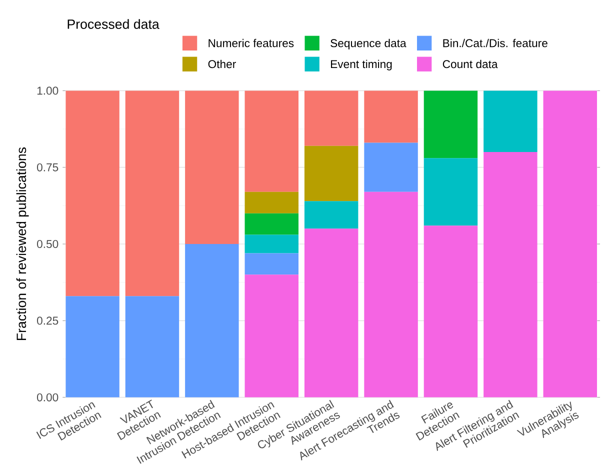 Image resolution: width=604 pixels, height=476 pixels. I want to click on legend-label: Count data, so click(470, 64).